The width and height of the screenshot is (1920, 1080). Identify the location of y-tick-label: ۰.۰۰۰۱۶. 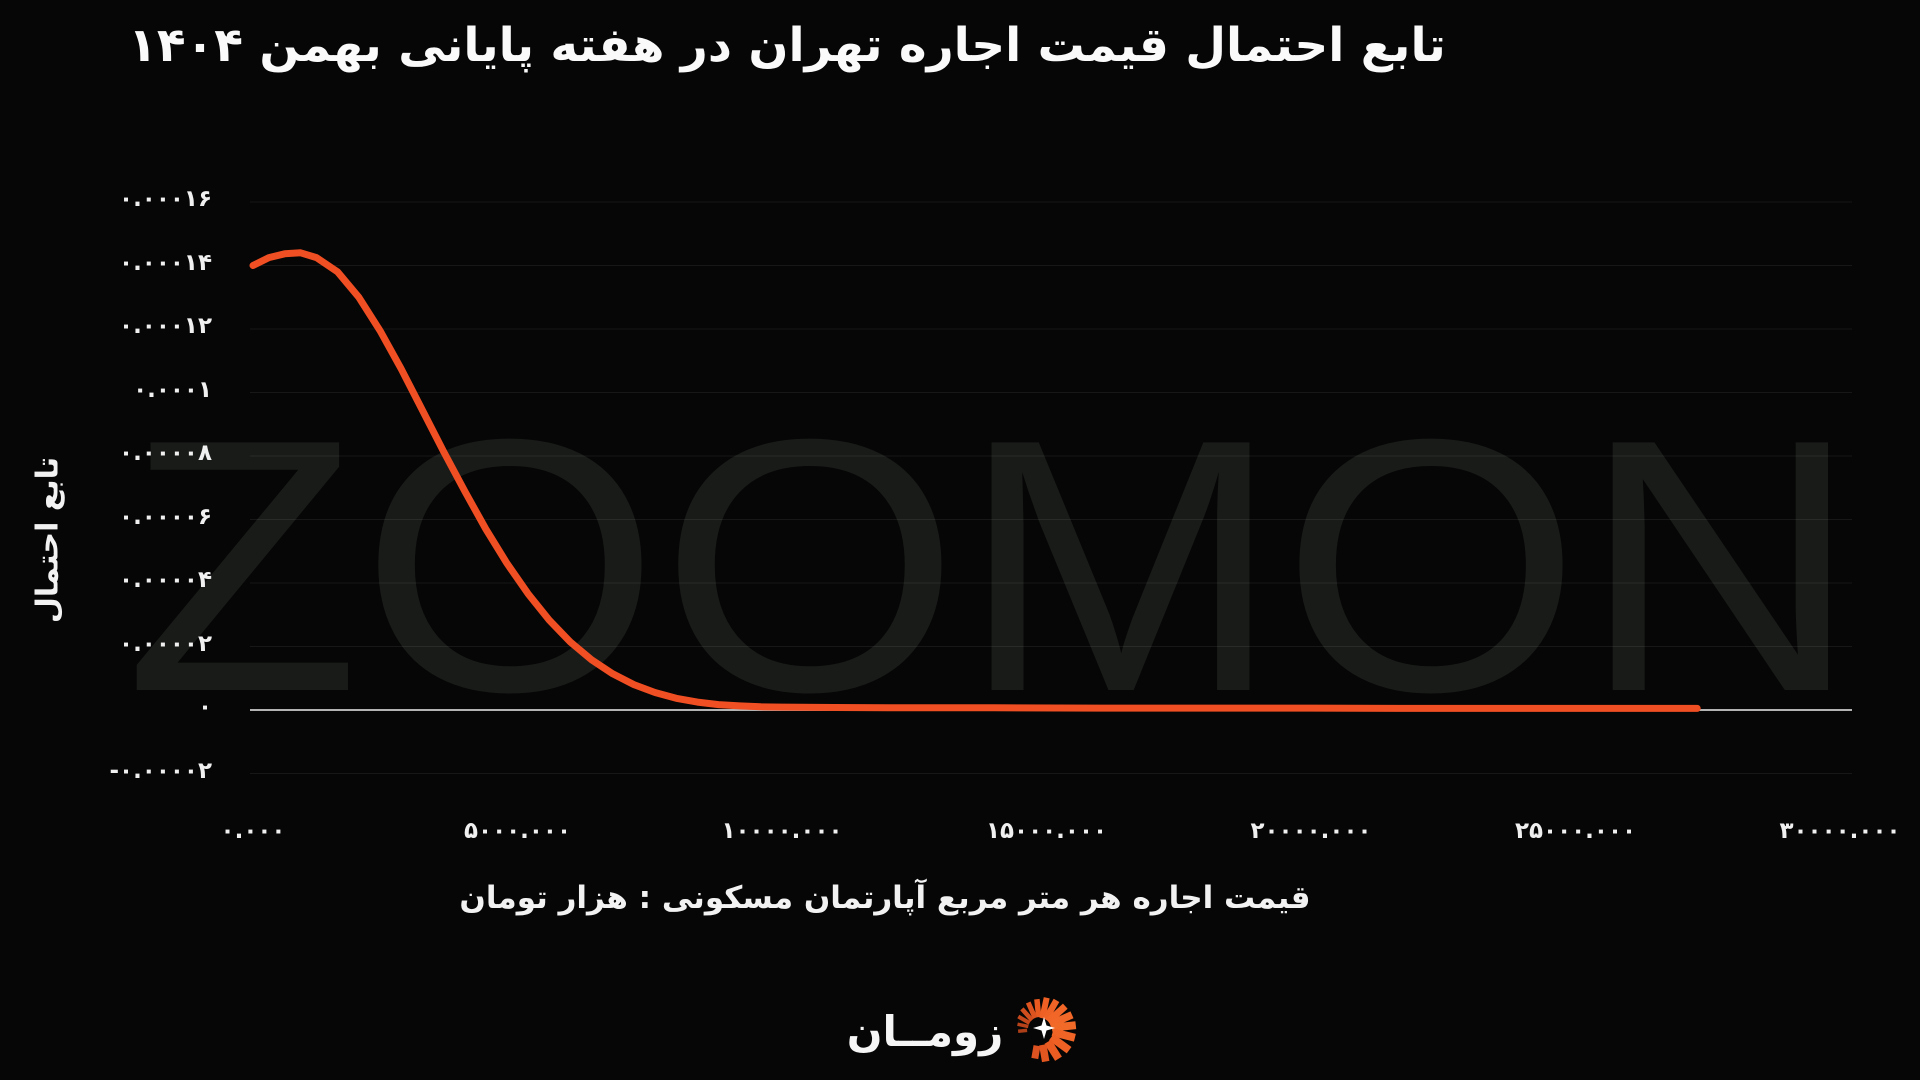
(165, 199).